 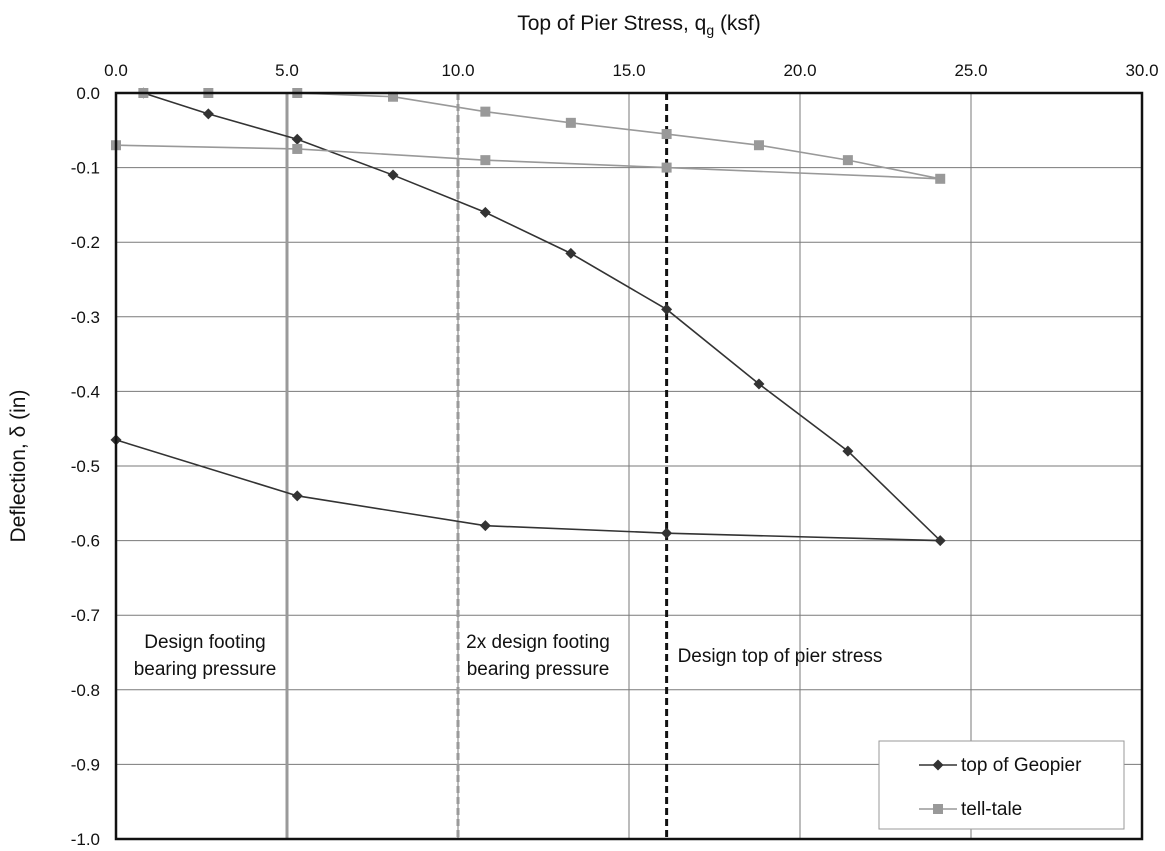 What do you see at coordinates (85, 541) in the screenshot?
I see `y-tick-label: -0.6` at bounding box center [85, 541].